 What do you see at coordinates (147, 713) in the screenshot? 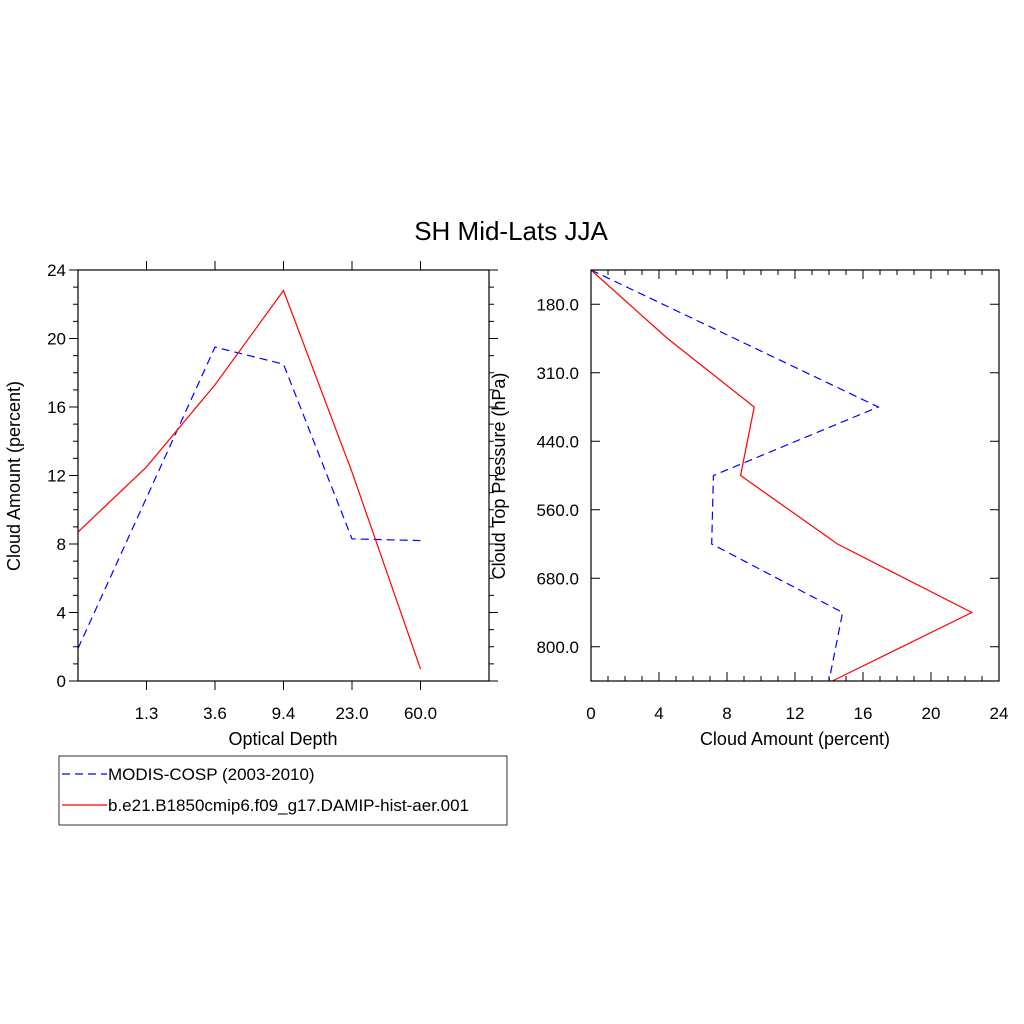
I see `left-x-tick-label: 1.3` at bounding box center [147, 713].